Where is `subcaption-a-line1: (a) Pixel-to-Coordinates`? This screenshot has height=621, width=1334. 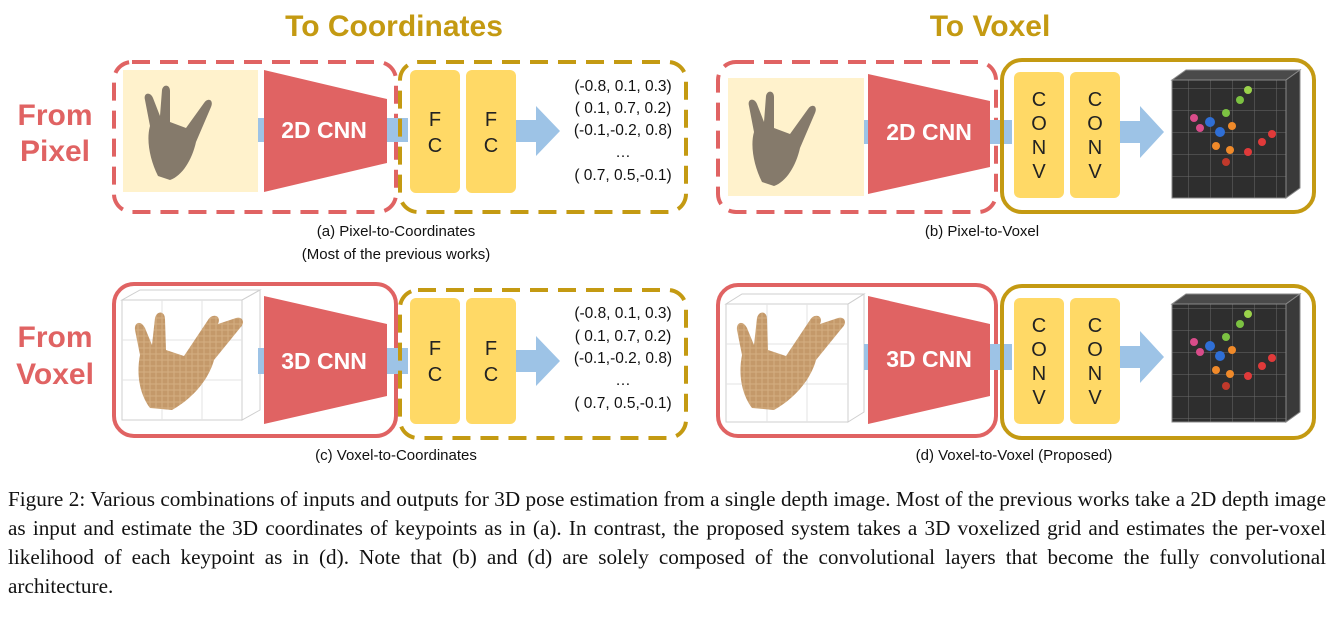
subcaption-a-line1: (a) Pixel-to-Coordinates is located at coordinates (396, 231).